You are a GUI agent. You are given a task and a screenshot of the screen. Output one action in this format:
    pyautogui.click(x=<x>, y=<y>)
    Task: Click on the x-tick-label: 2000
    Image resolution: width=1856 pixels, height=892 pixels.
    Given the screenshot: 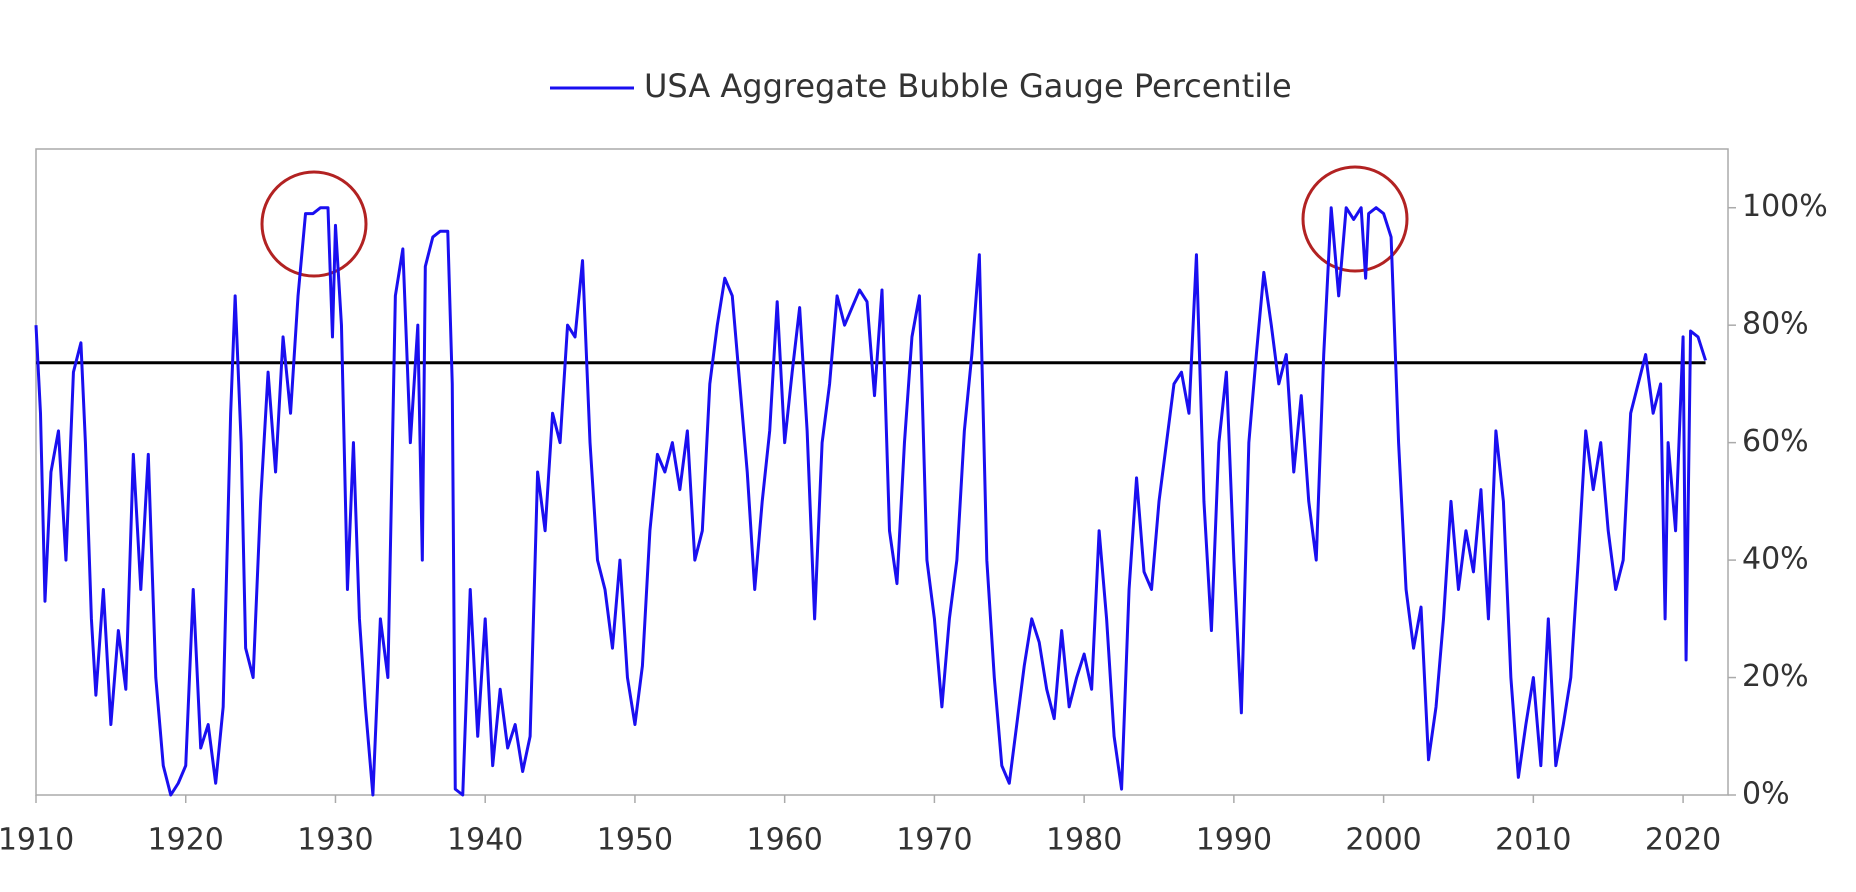 What is the action you would take?
    pyautogui.click(x=1383, y=840)
    